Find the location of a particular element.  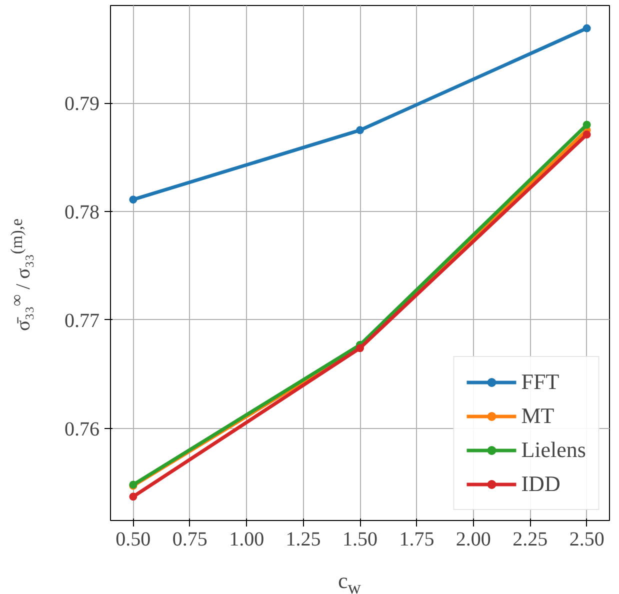

x-axis-title: c$_{w}$ is located at coordinates (349, 580).